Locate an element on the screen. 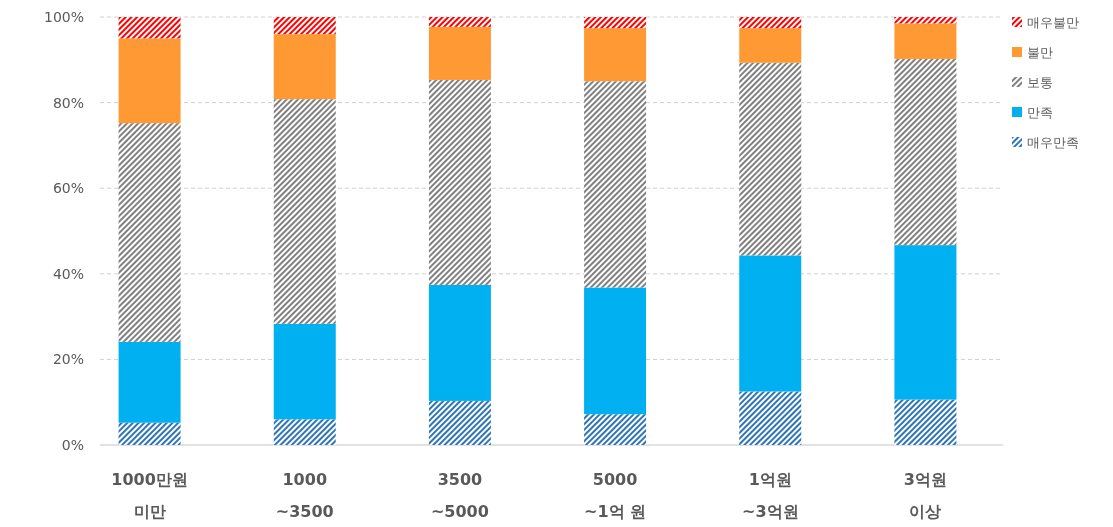 This screenshot has width=1113, height=527. x-tick-label: 1억원 ~3억원 is located at coordinates (770, 495).